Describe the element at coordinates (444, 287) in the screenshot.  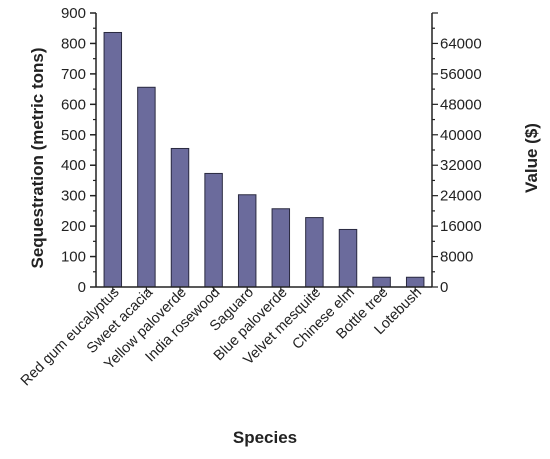
I see `y-right-tick-label: 0` at that location.